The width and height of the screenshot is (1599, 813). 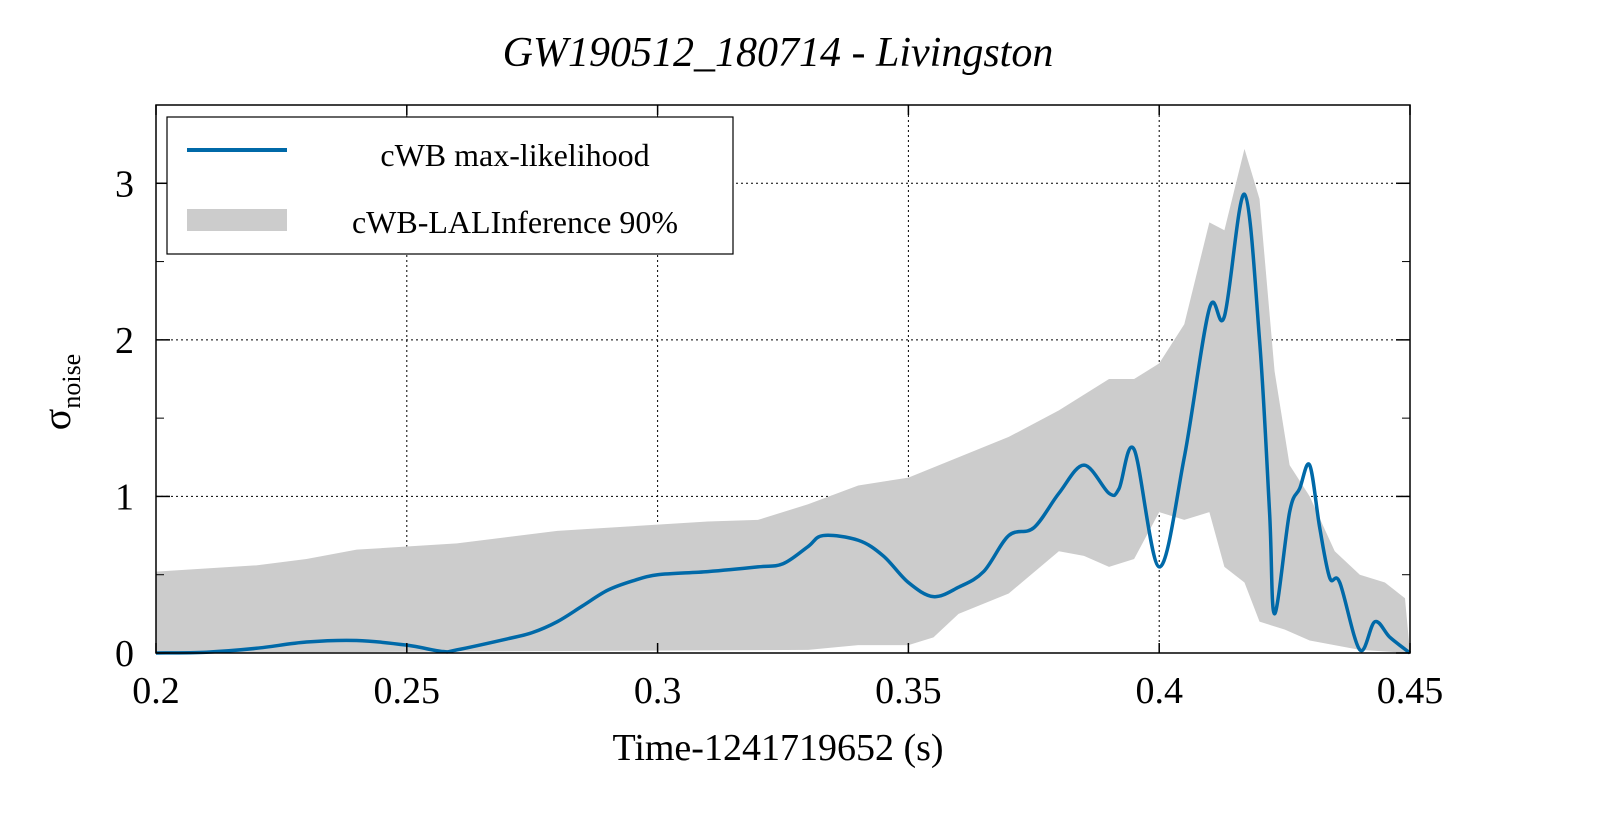 What do you see at coordinates (71, 381) in the screenshot?
I see `y-axis-label-sub: noise` at bounding box center [71, 381].